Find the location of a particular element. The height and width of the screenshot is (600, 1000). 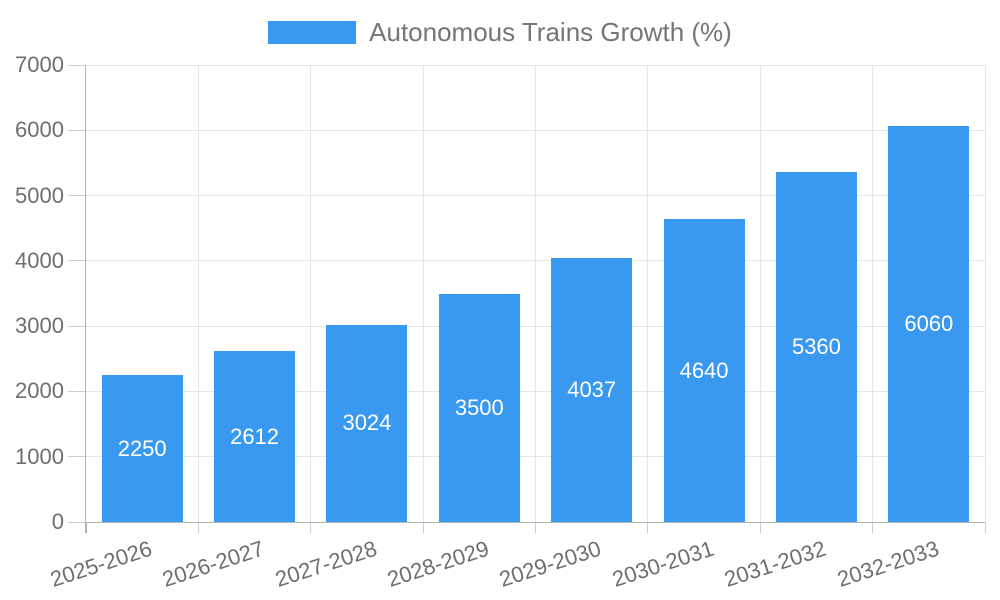

bar-value-label: 3500 is located at coordinates (479, 407).